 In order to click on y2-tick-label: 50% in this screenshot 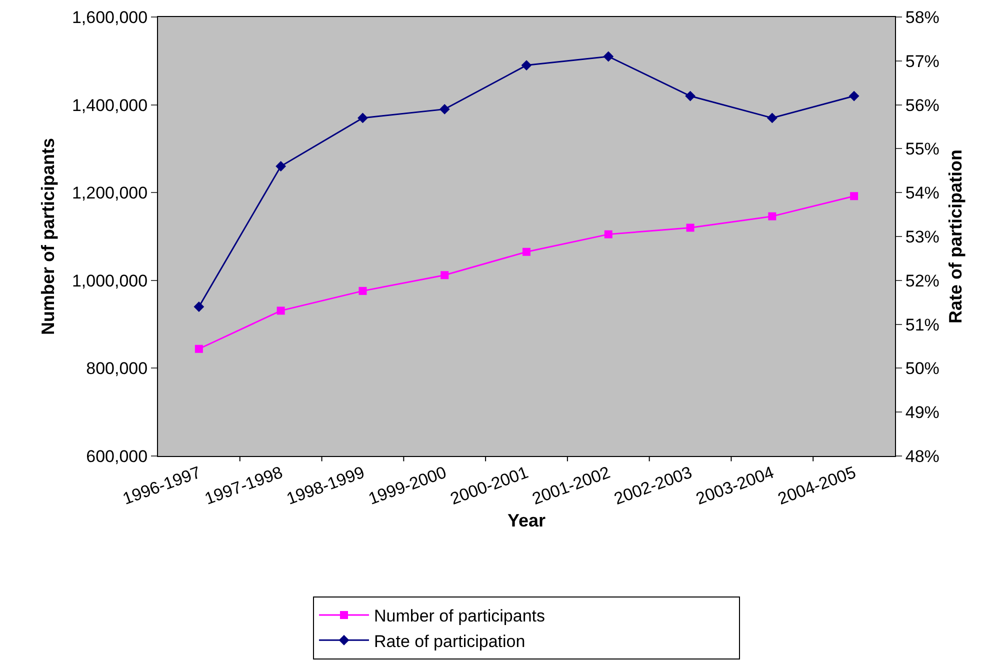, I will do `click(922, 368)`.